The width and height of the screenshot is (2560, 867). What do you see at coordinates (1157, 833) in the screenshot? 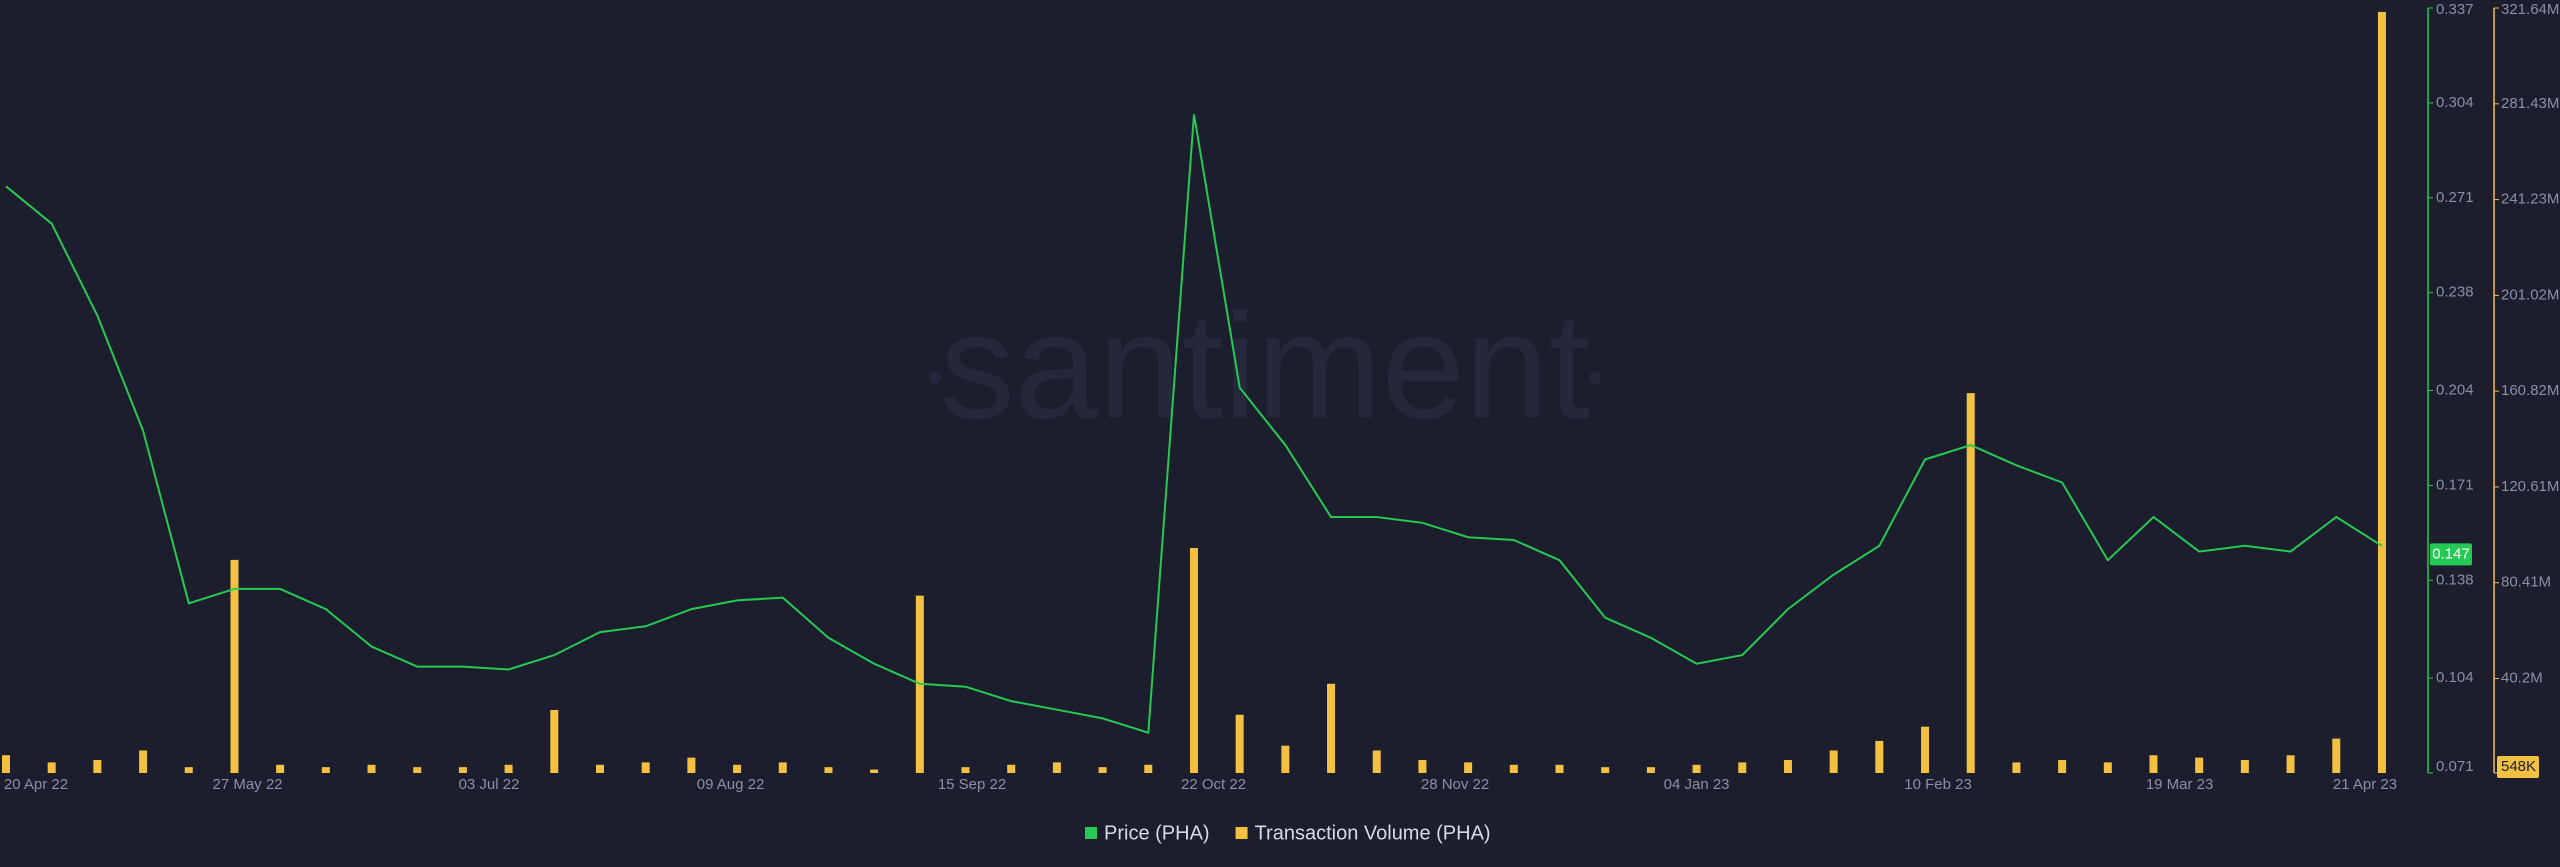
I see `legend-label: Price (PHA)` at bounding box center [1157, 833].